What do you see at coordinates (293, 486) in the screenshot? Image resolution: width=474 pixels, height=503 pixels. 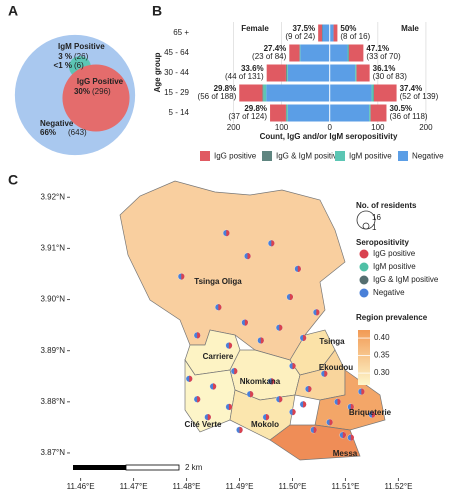 I see `x-tick-label: 11.50°E` at bounding box center [293, 486].